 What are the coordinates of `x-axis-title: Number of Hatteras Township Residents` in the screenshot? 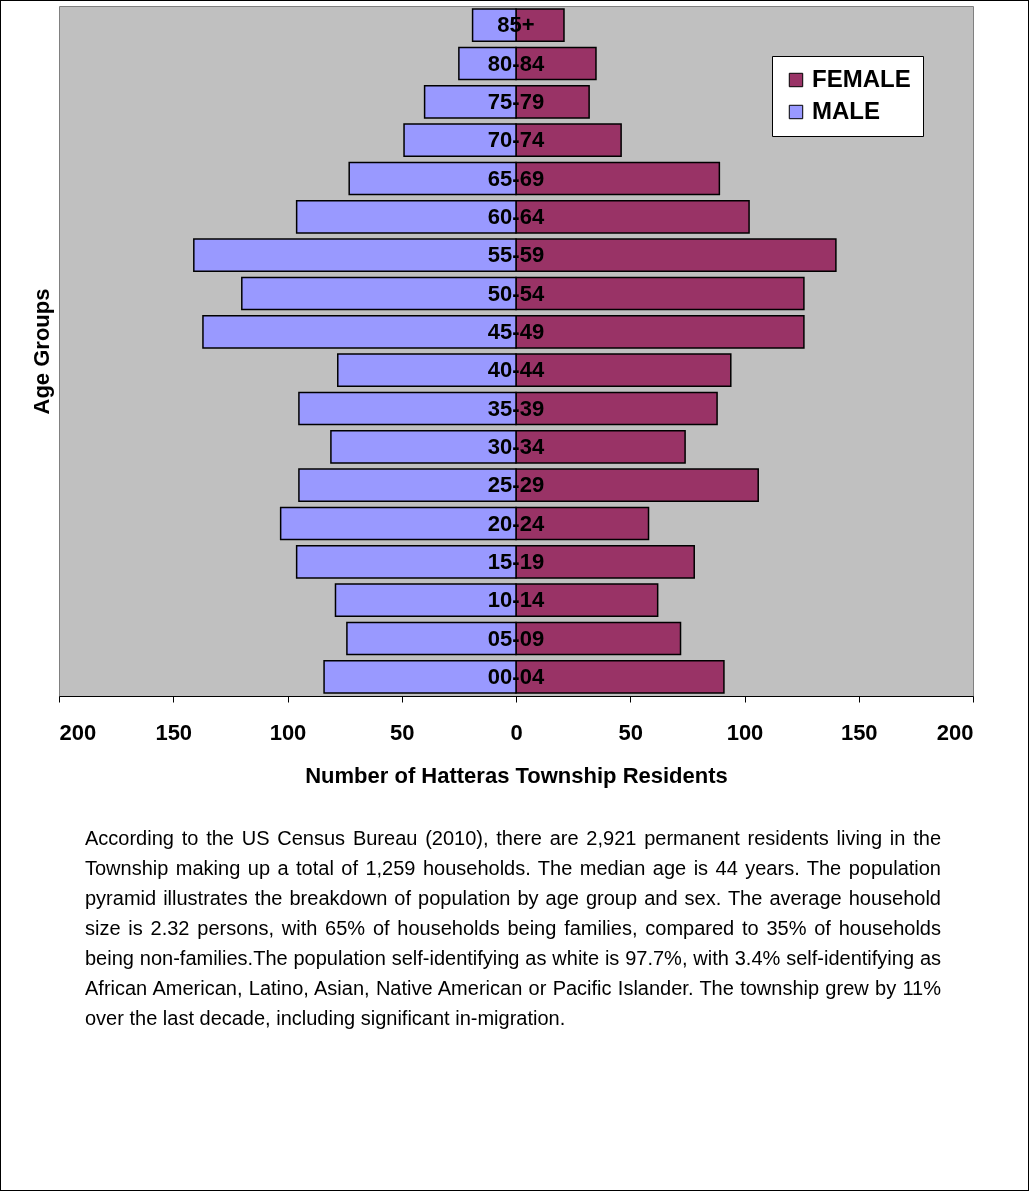 It's located at (516, 775).